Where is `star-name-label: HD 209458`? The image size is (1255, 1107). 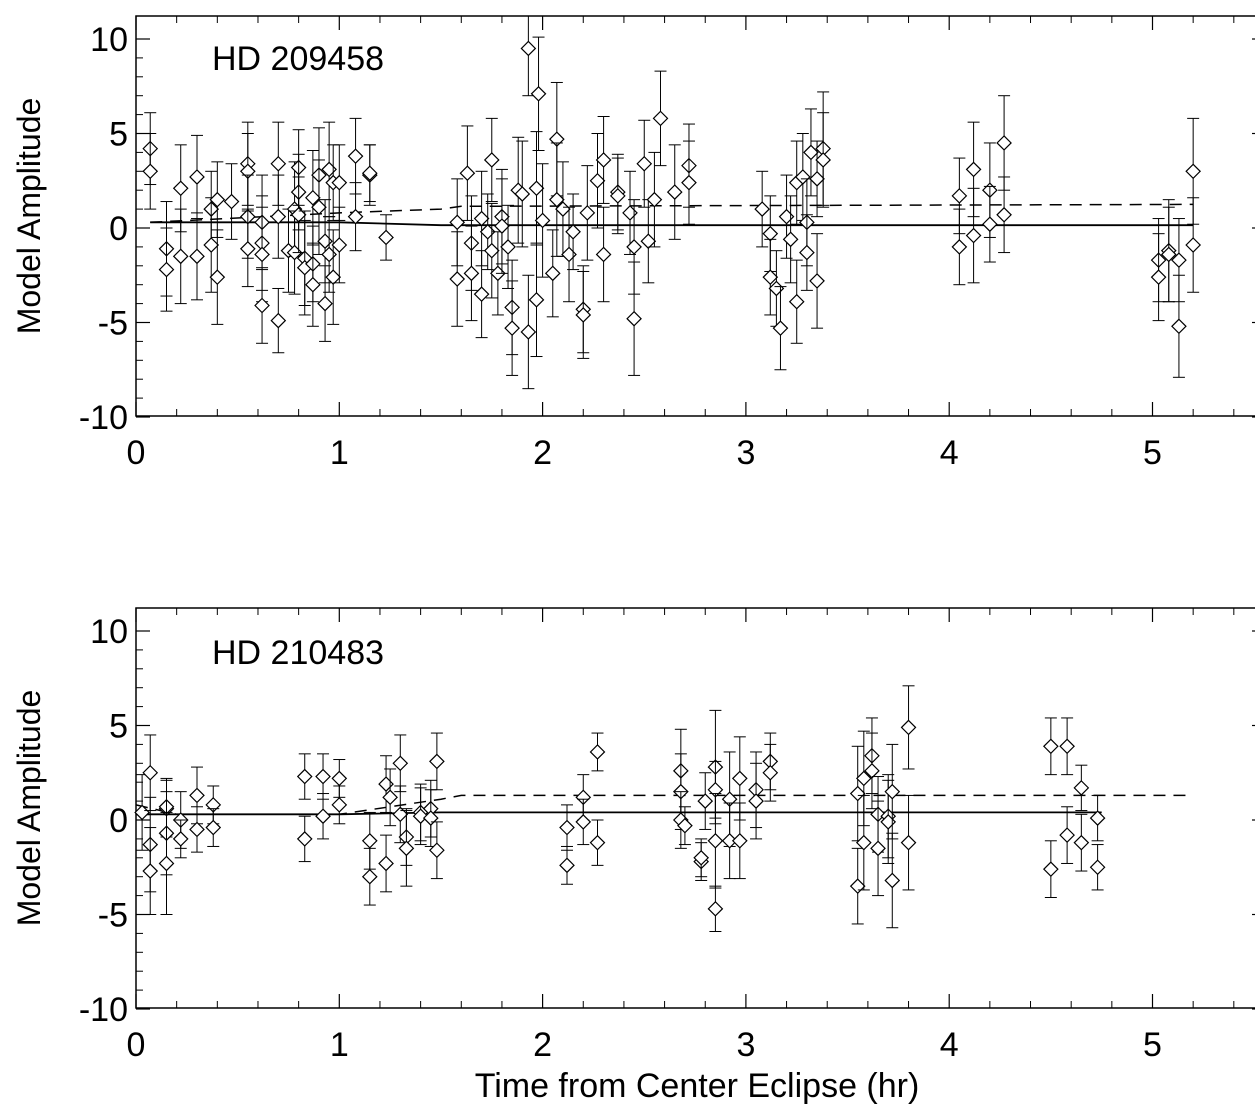 star-name-label: HD 209458 is located at coordinates (298, 59).